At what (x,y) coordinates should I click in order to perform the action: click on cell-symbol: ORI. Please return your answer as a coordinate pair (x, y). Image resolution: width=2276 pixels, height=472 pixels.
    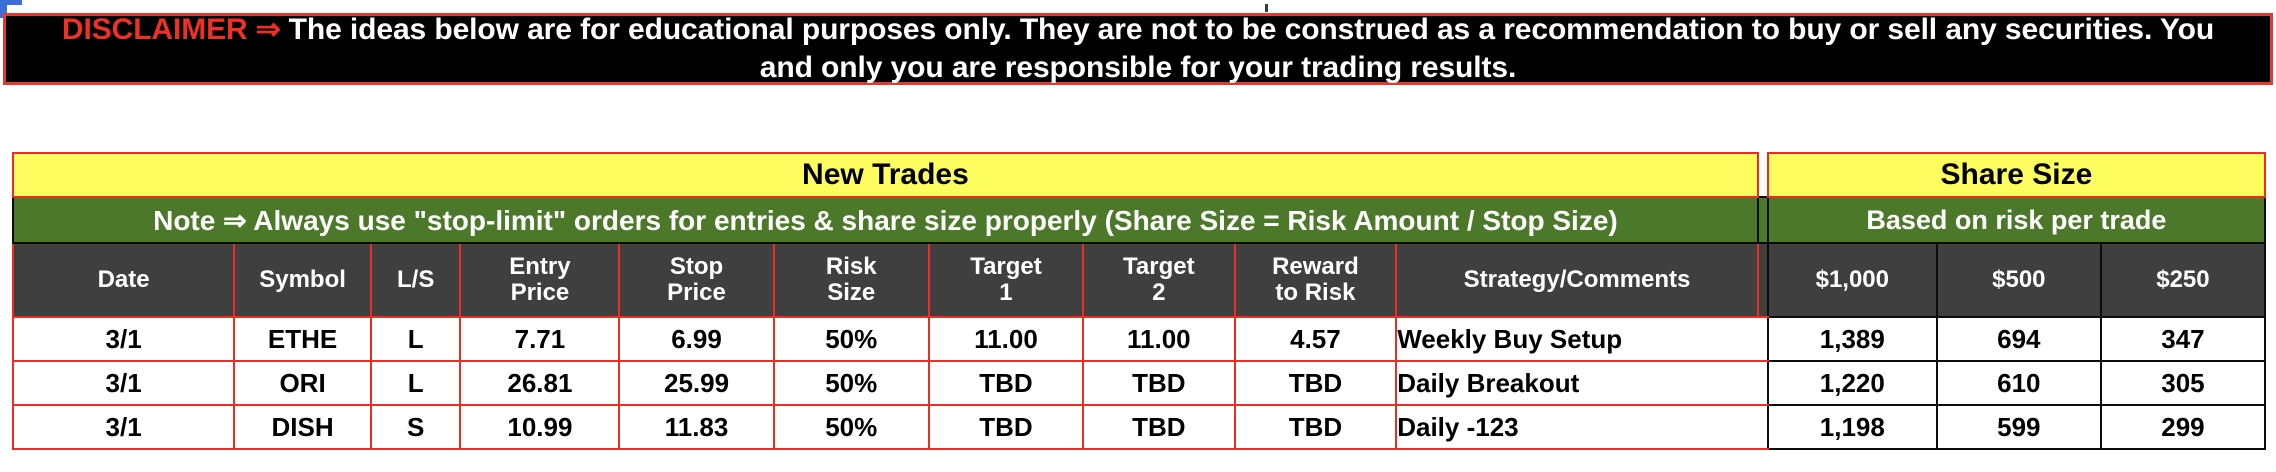
    Looking at the image, I should click on (302, 383).